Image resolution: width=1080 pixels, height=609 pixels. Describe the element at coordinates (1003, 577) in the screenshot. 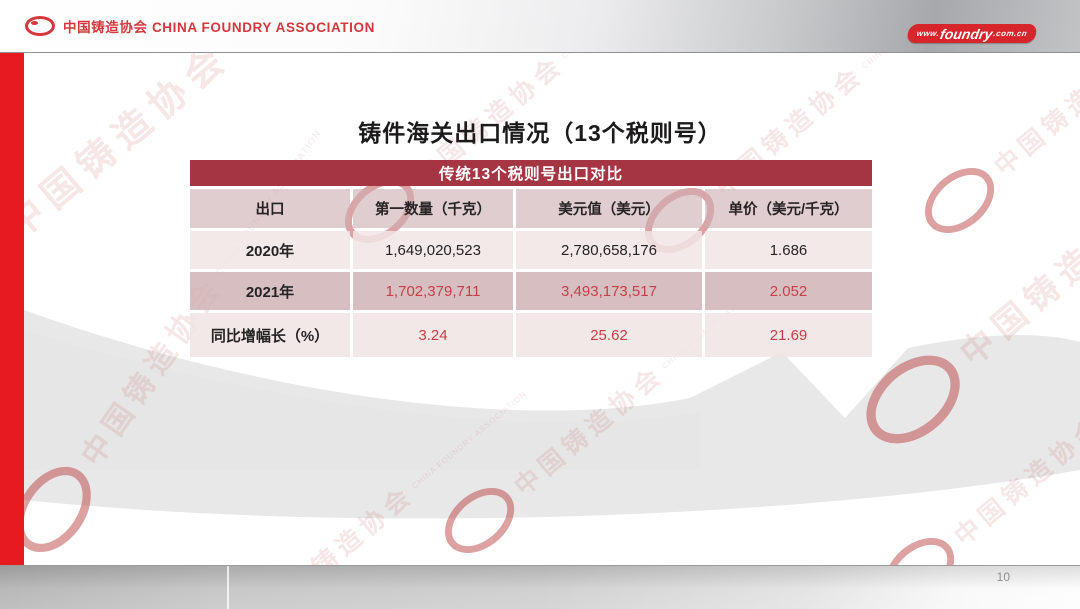

I see `page-number: 10` at that location.